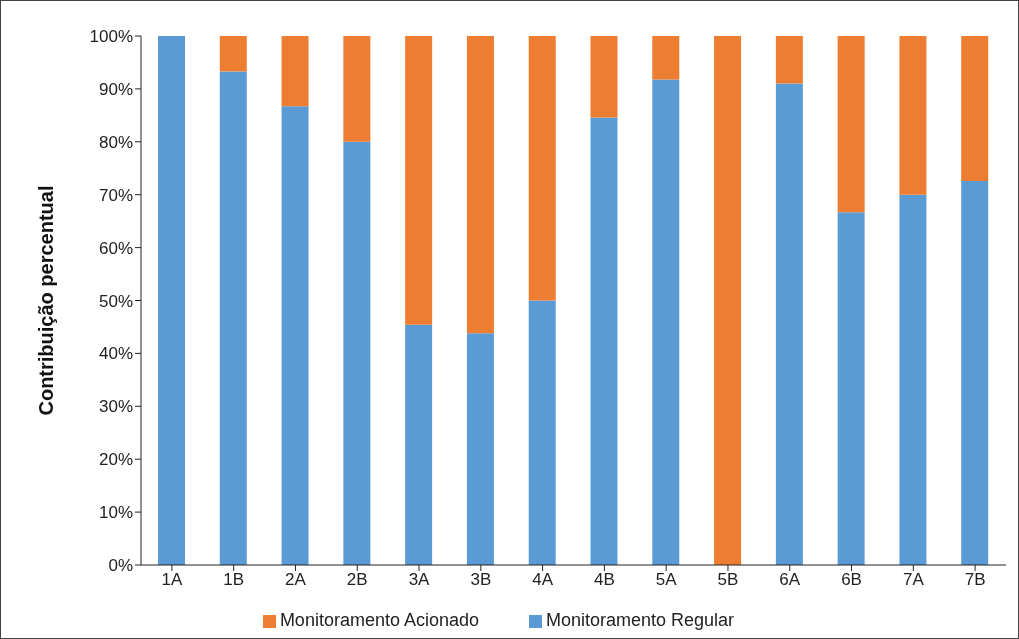  I want to click on y-axis-title: Contribuição percentual, so click(46, 300).